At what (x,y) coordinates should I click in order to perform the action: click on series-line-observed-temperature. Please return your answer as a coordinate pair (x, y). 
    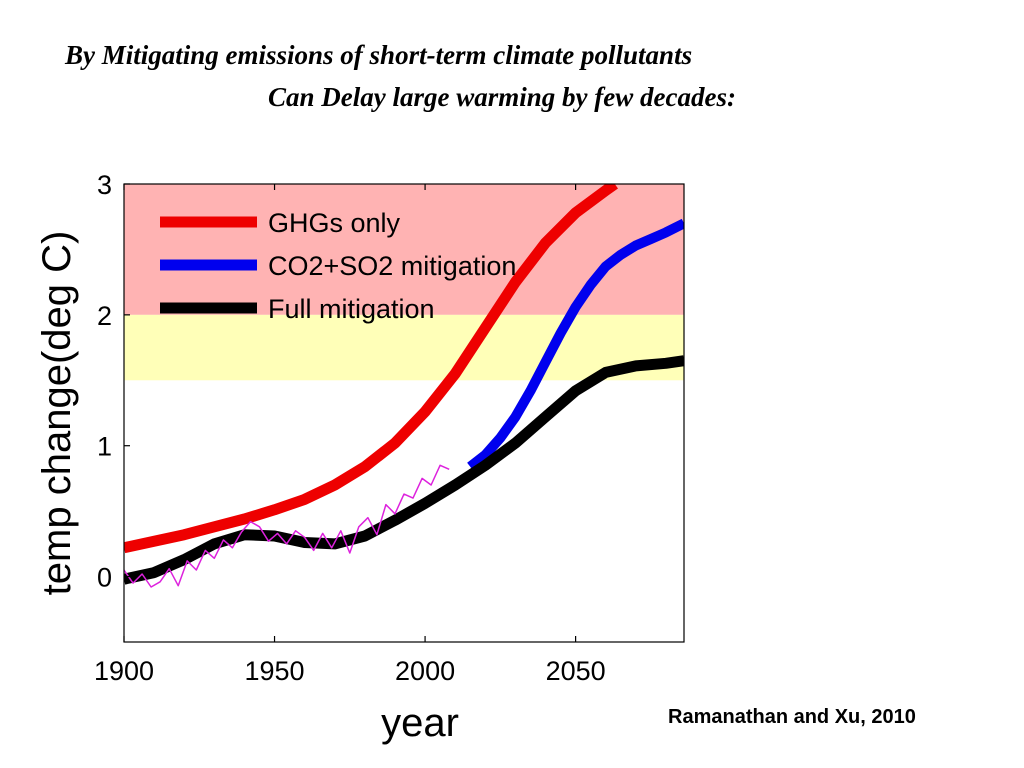
    Looking at the image, I should click on (287, 526).